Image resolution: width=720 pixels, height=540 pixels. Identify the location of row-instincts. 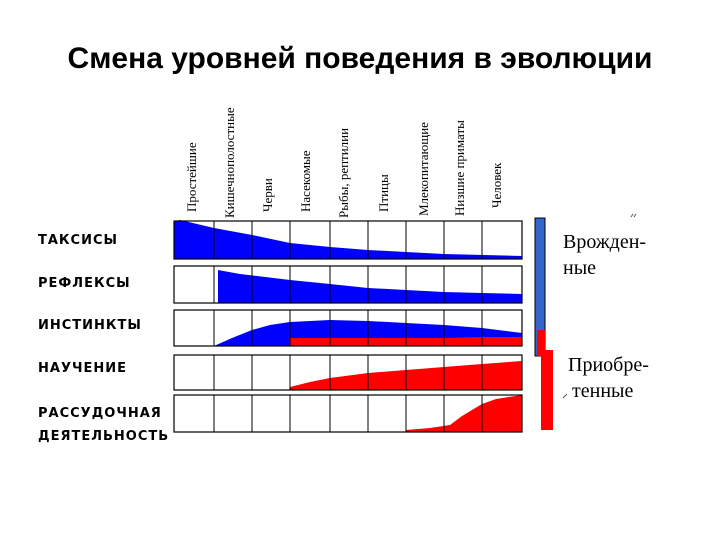
(348, 328).